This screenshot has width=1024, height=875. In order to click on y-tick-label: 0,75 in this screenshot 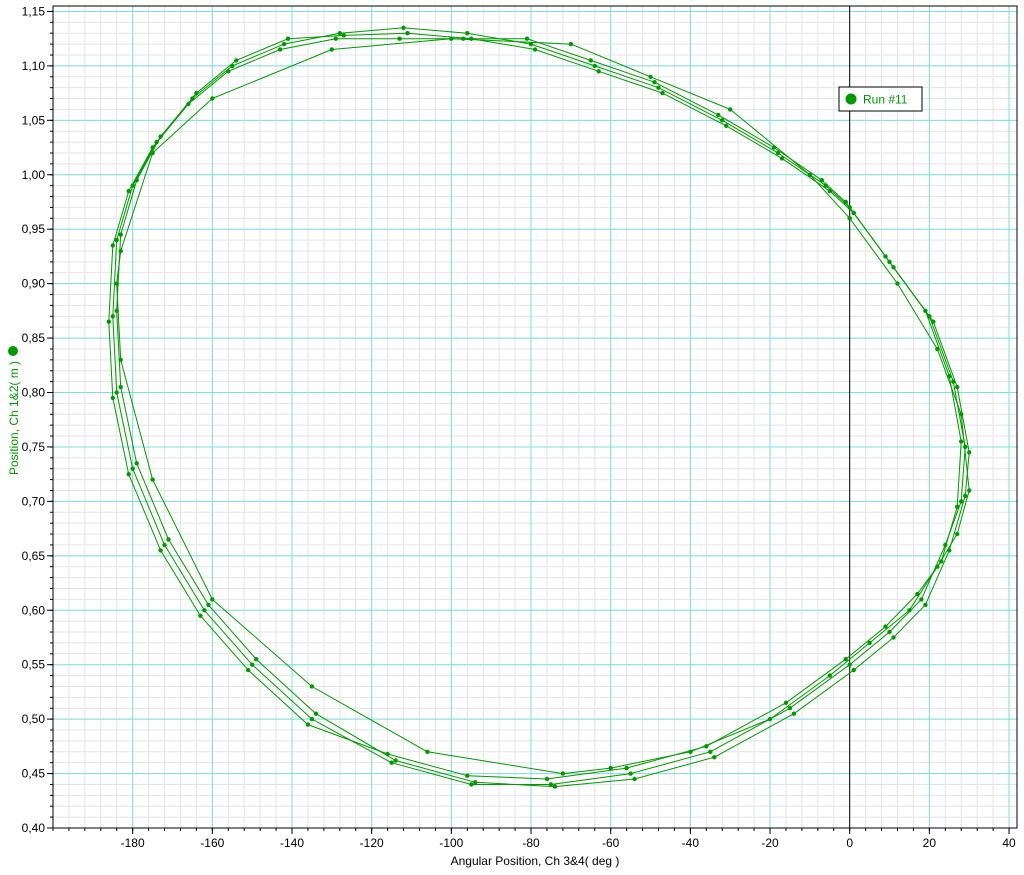, I will do `click(34, 447)`.